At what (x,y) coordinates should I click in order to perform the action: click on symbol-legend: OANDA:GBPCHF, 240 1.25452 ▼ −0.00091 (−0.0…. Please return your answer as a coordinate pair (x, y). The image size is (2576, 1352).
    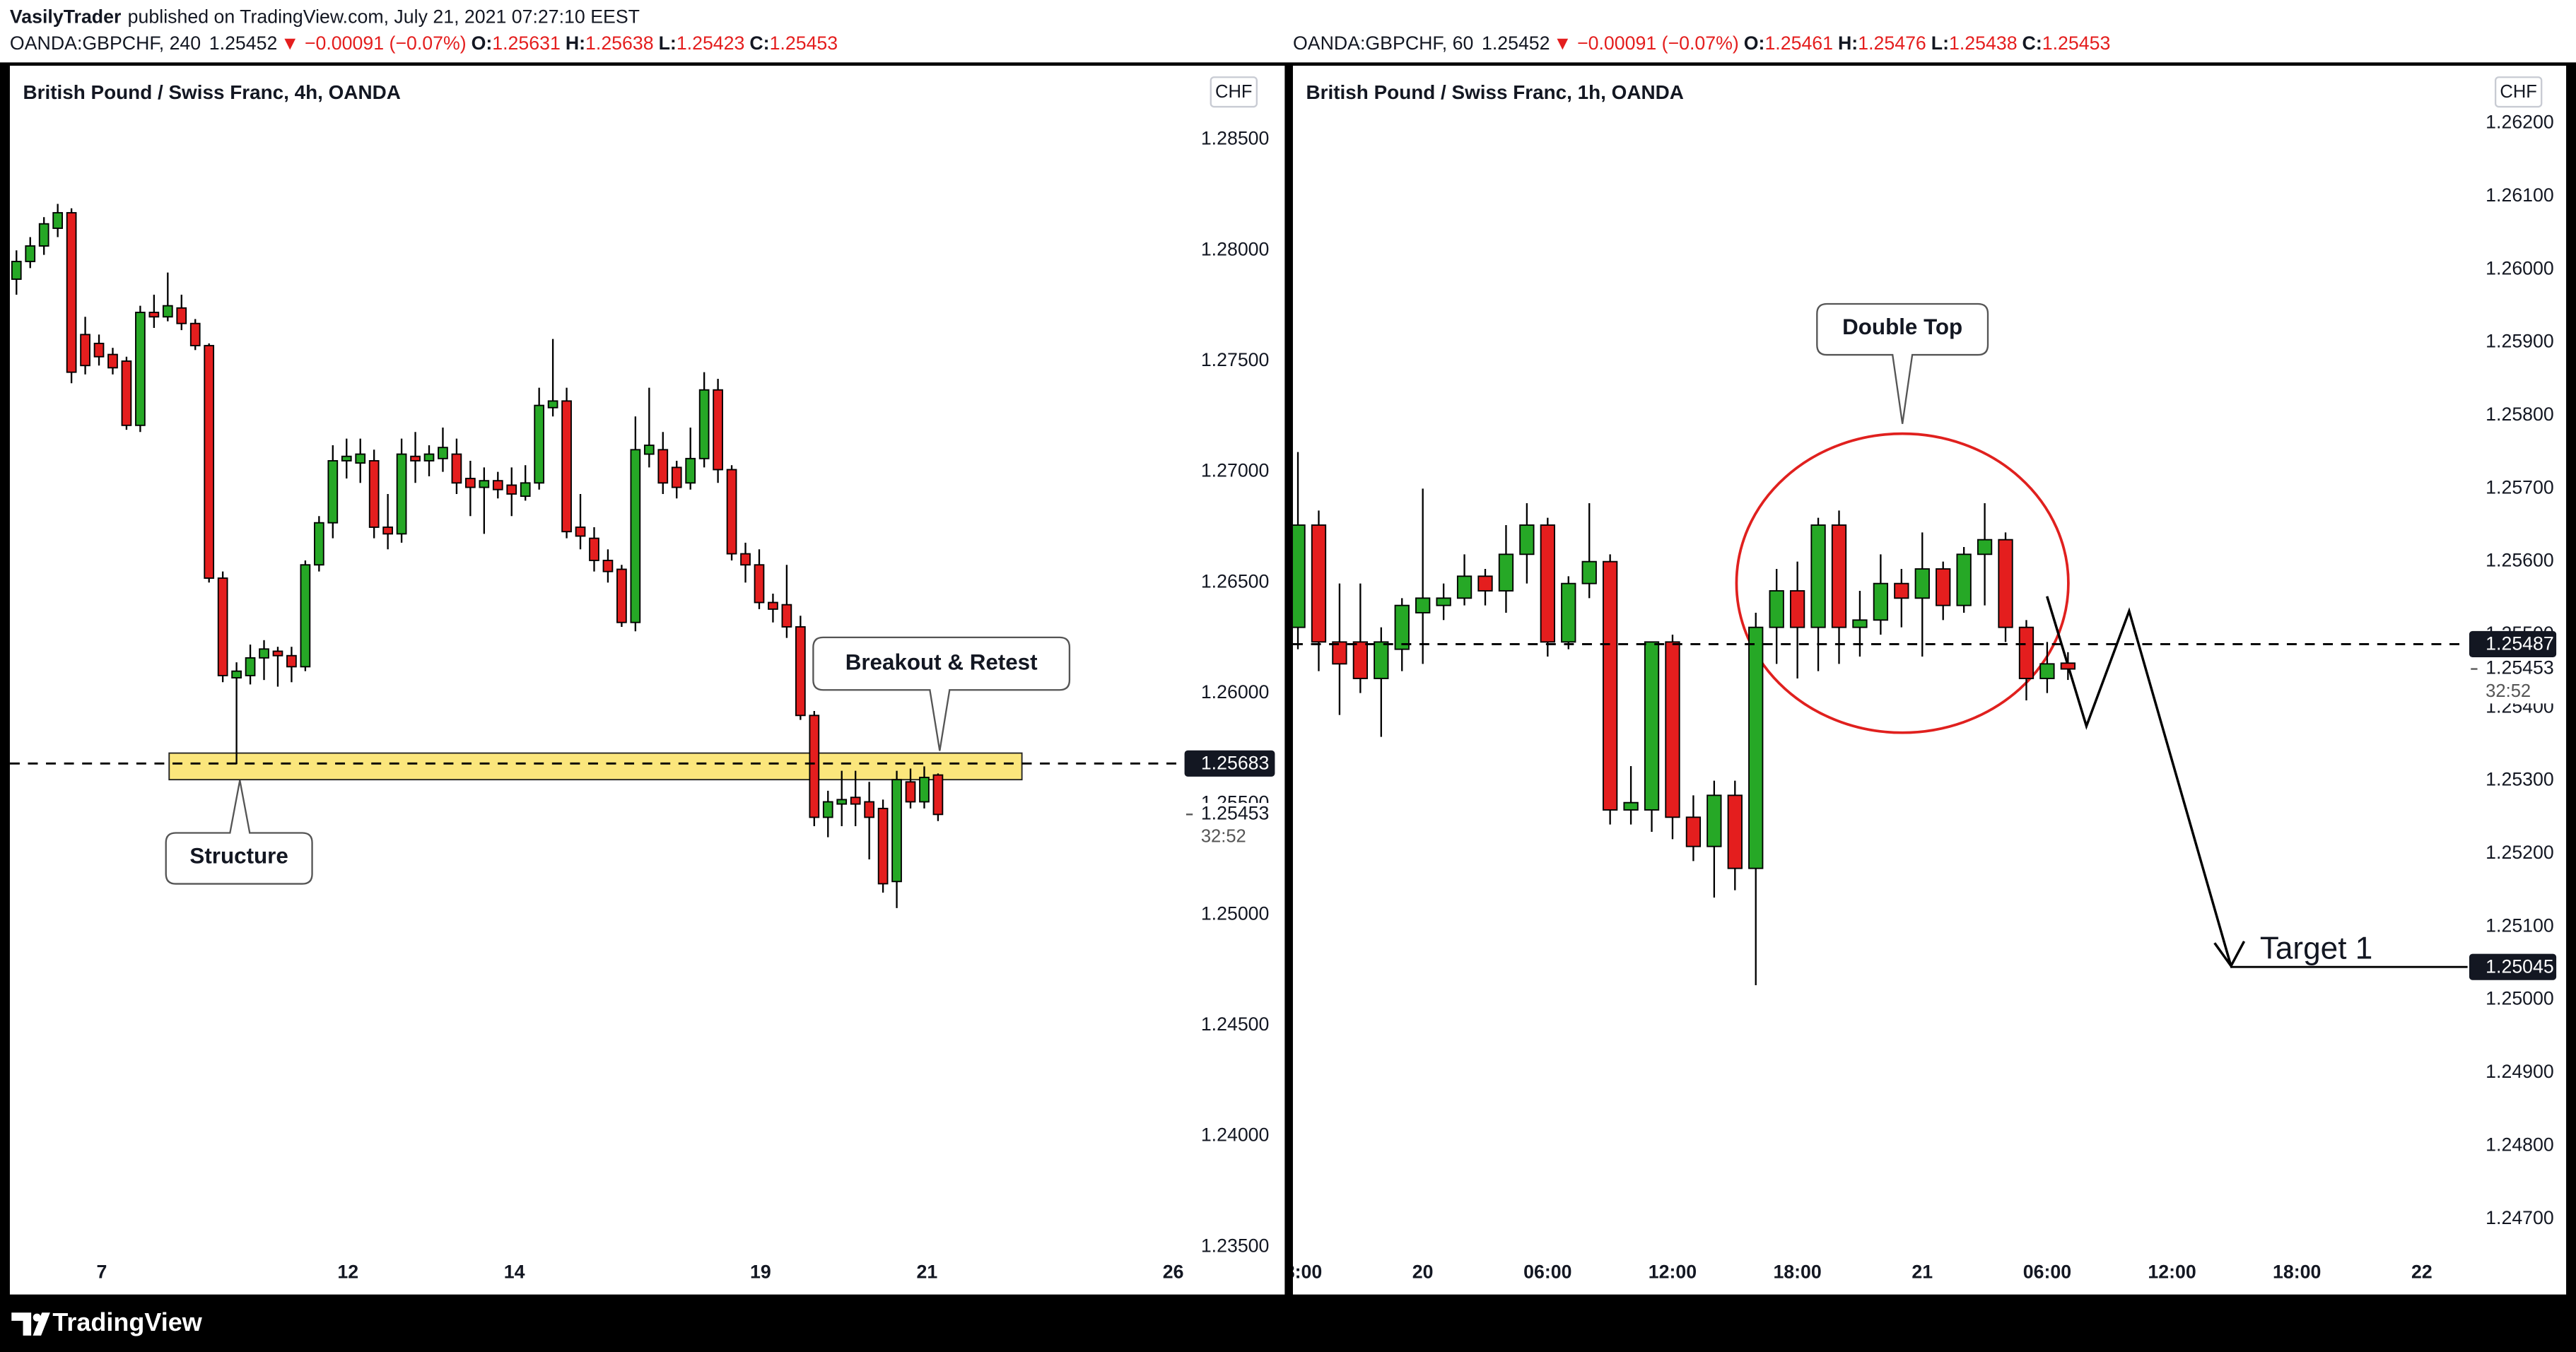
    Looking at the image, I should click on (424, 43).